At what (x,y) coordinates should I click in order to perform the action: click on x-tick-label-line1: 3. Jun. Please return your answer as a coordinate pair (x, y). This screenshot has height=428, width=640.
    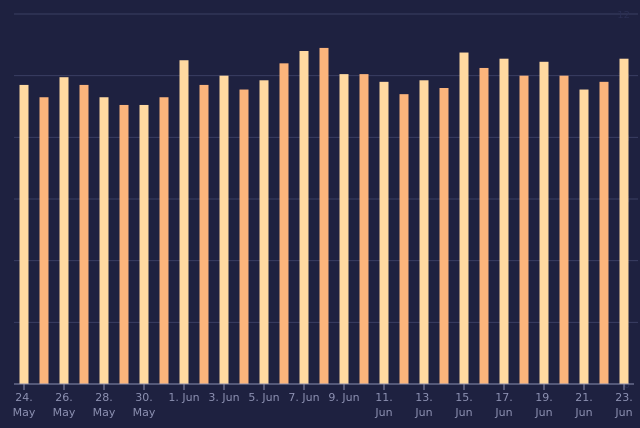
    Looking at the image, I should click on (223, 397).